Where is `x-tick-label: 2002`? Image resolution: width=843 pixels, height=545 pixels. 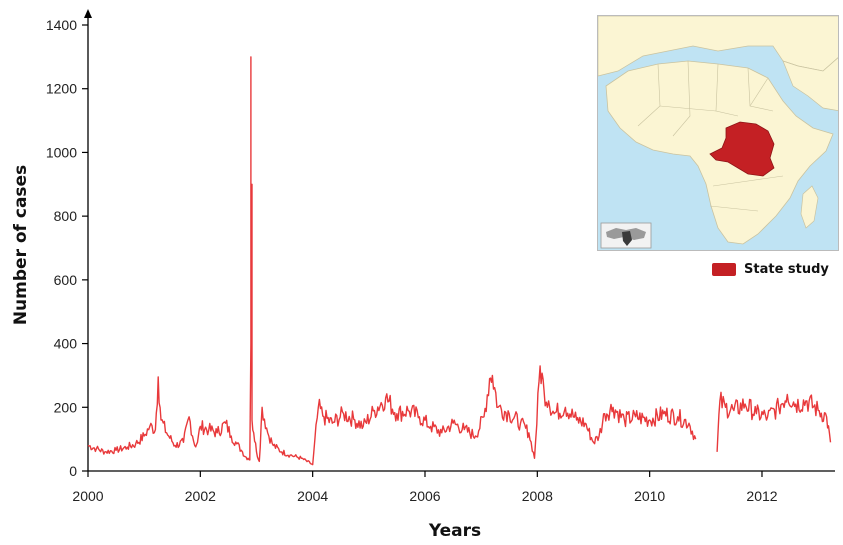 x-tick-label: 2002 is located at coordinates (200, 496).